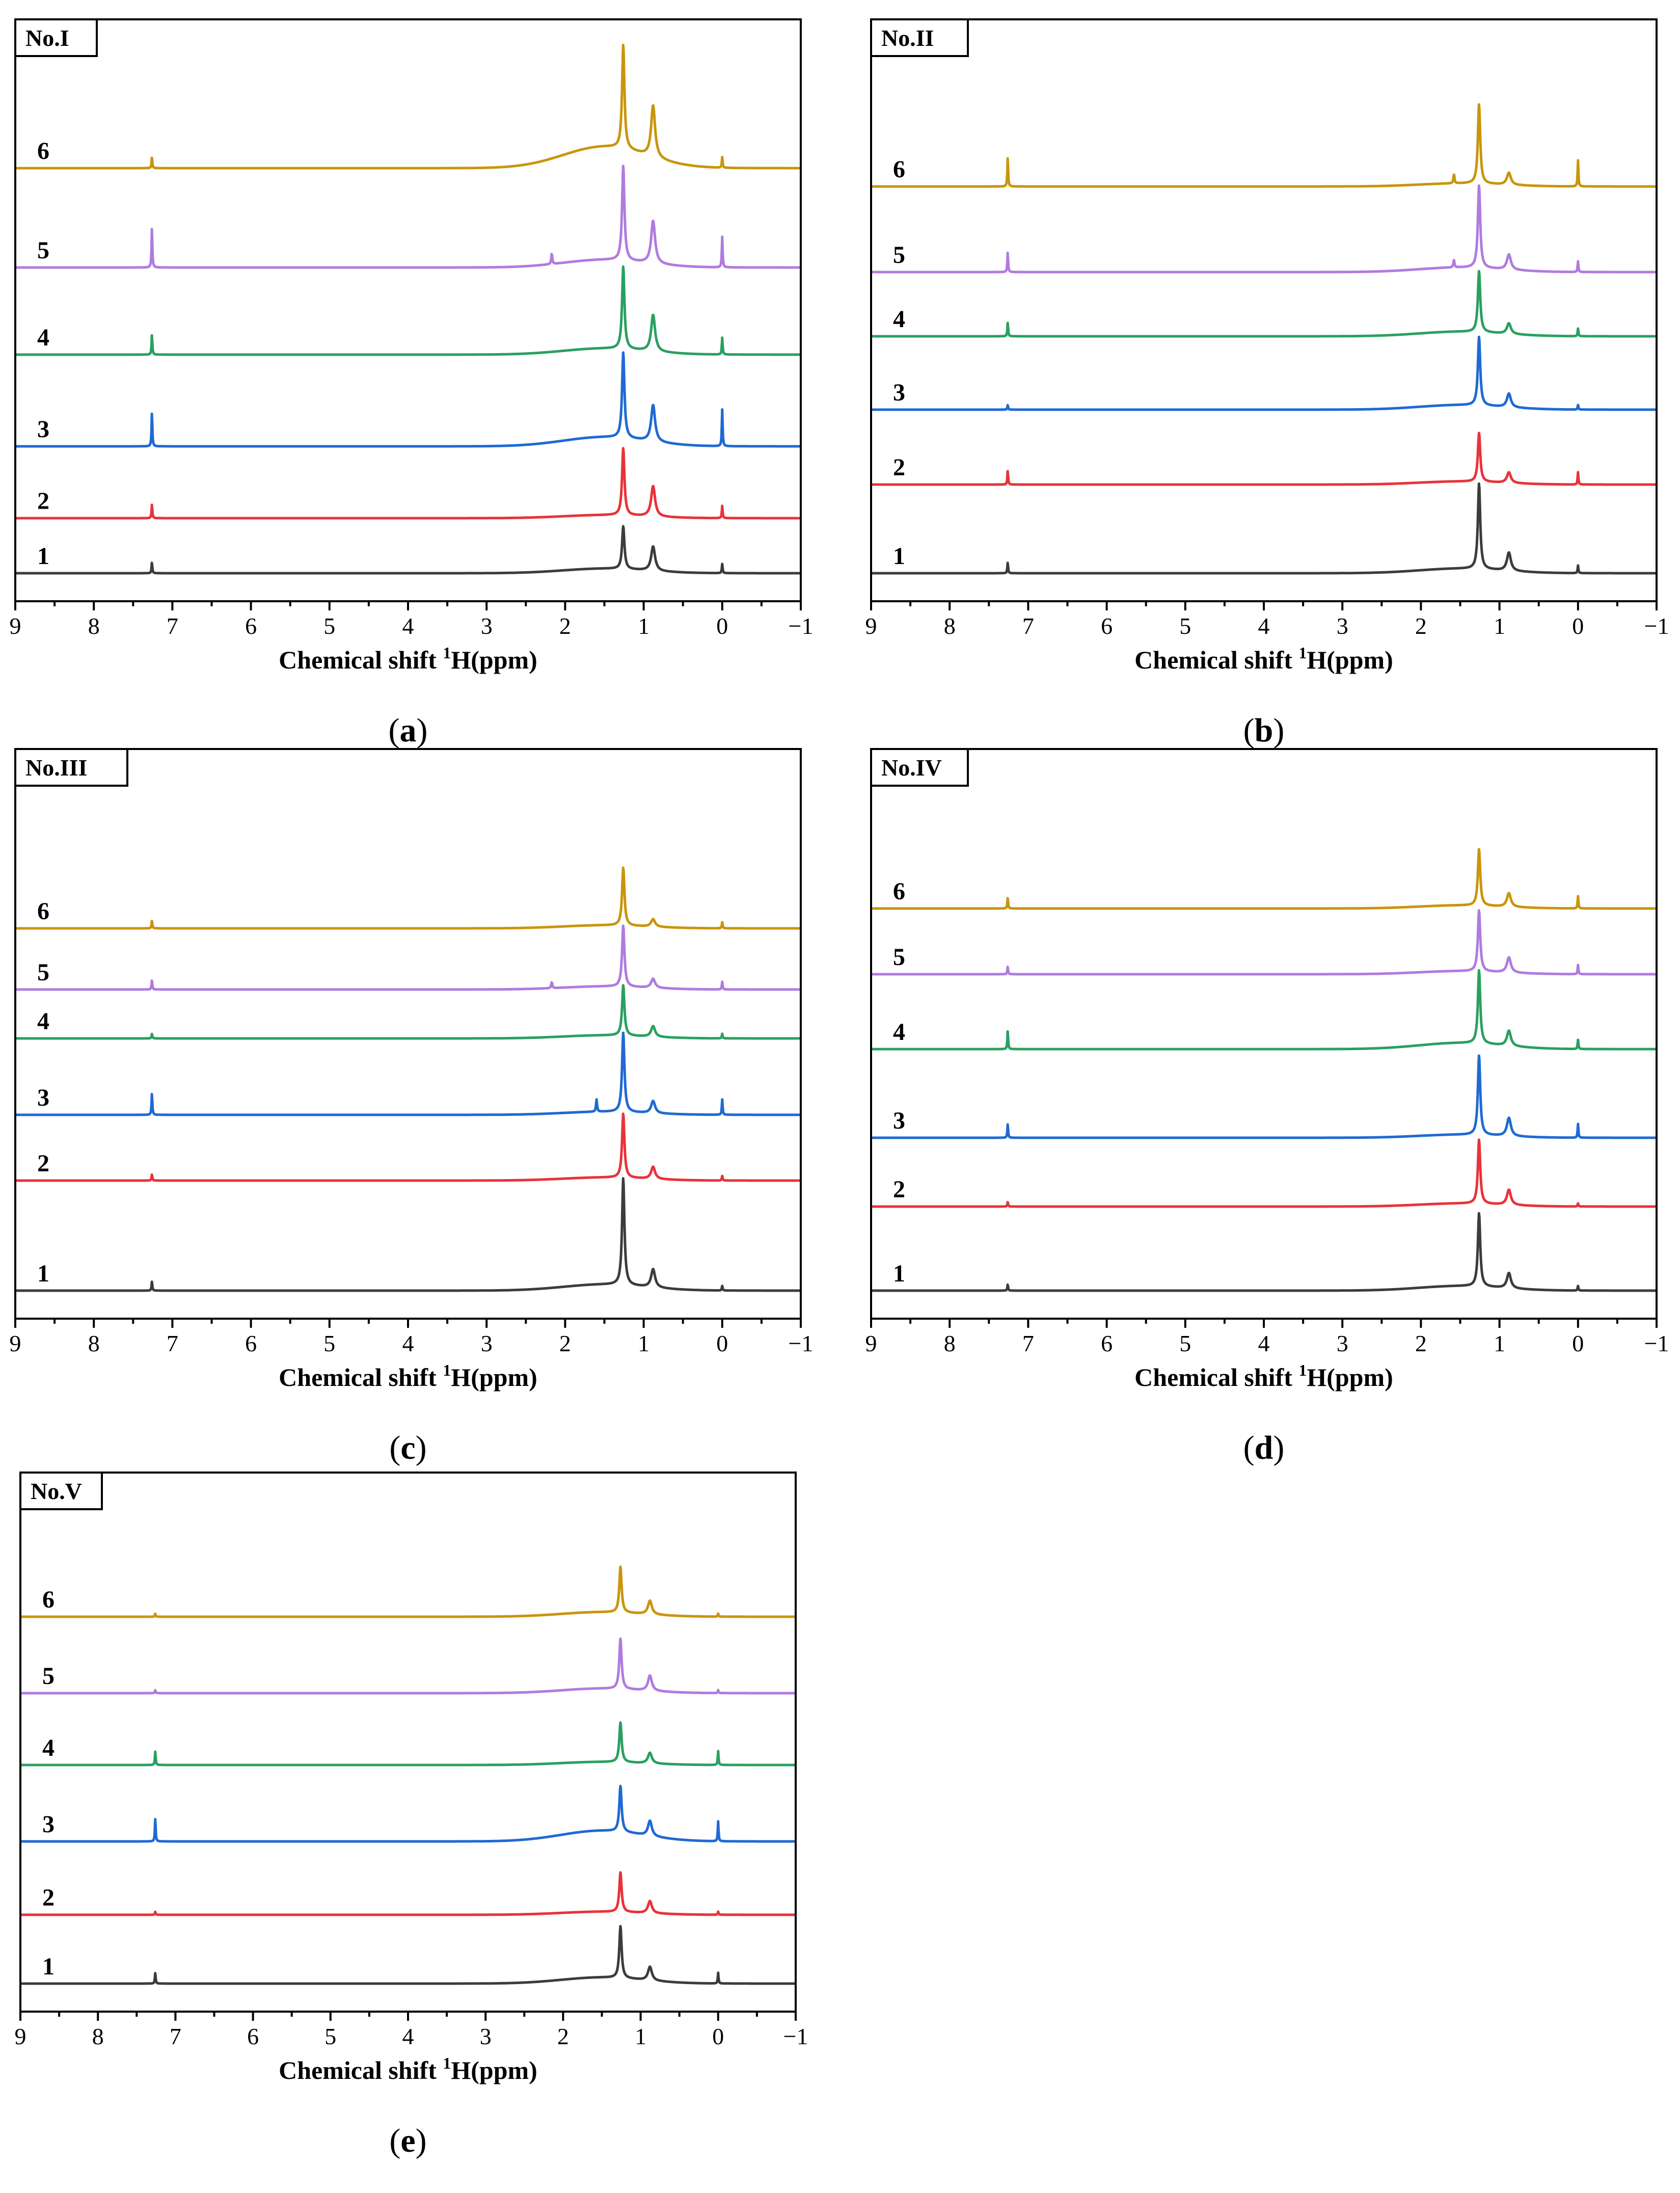 Image resolution: width=1680 pixels, height=2193 pixels. Describe the element at coordinates (47, 38) in the screenshot. I see `panel-title: No.I` at that location.